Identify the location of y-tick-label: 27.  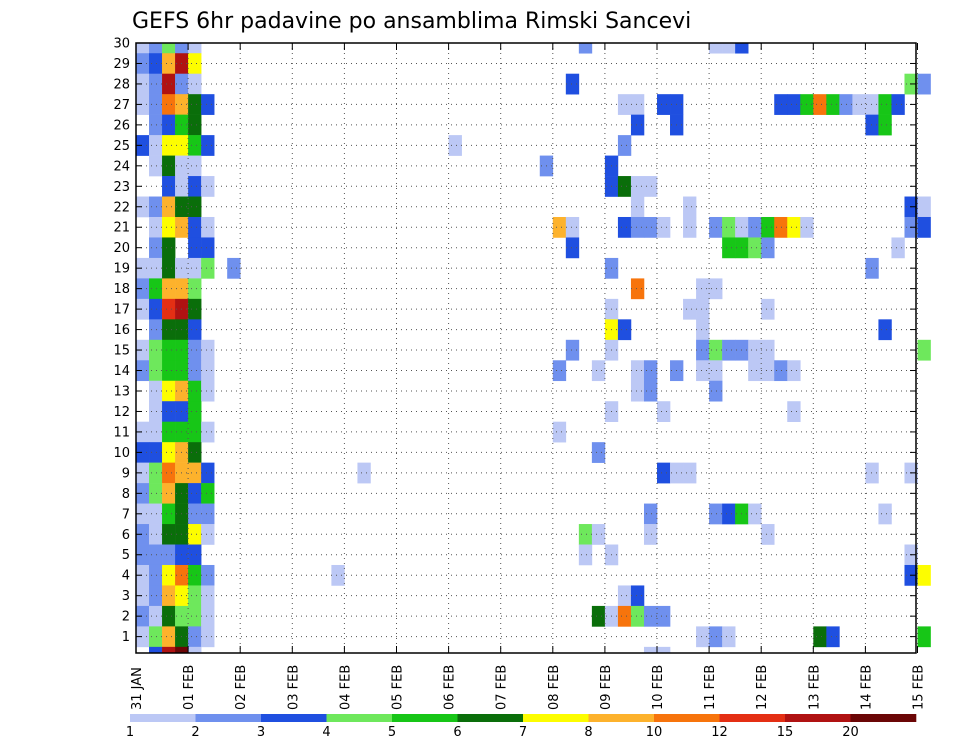
(121, 105).